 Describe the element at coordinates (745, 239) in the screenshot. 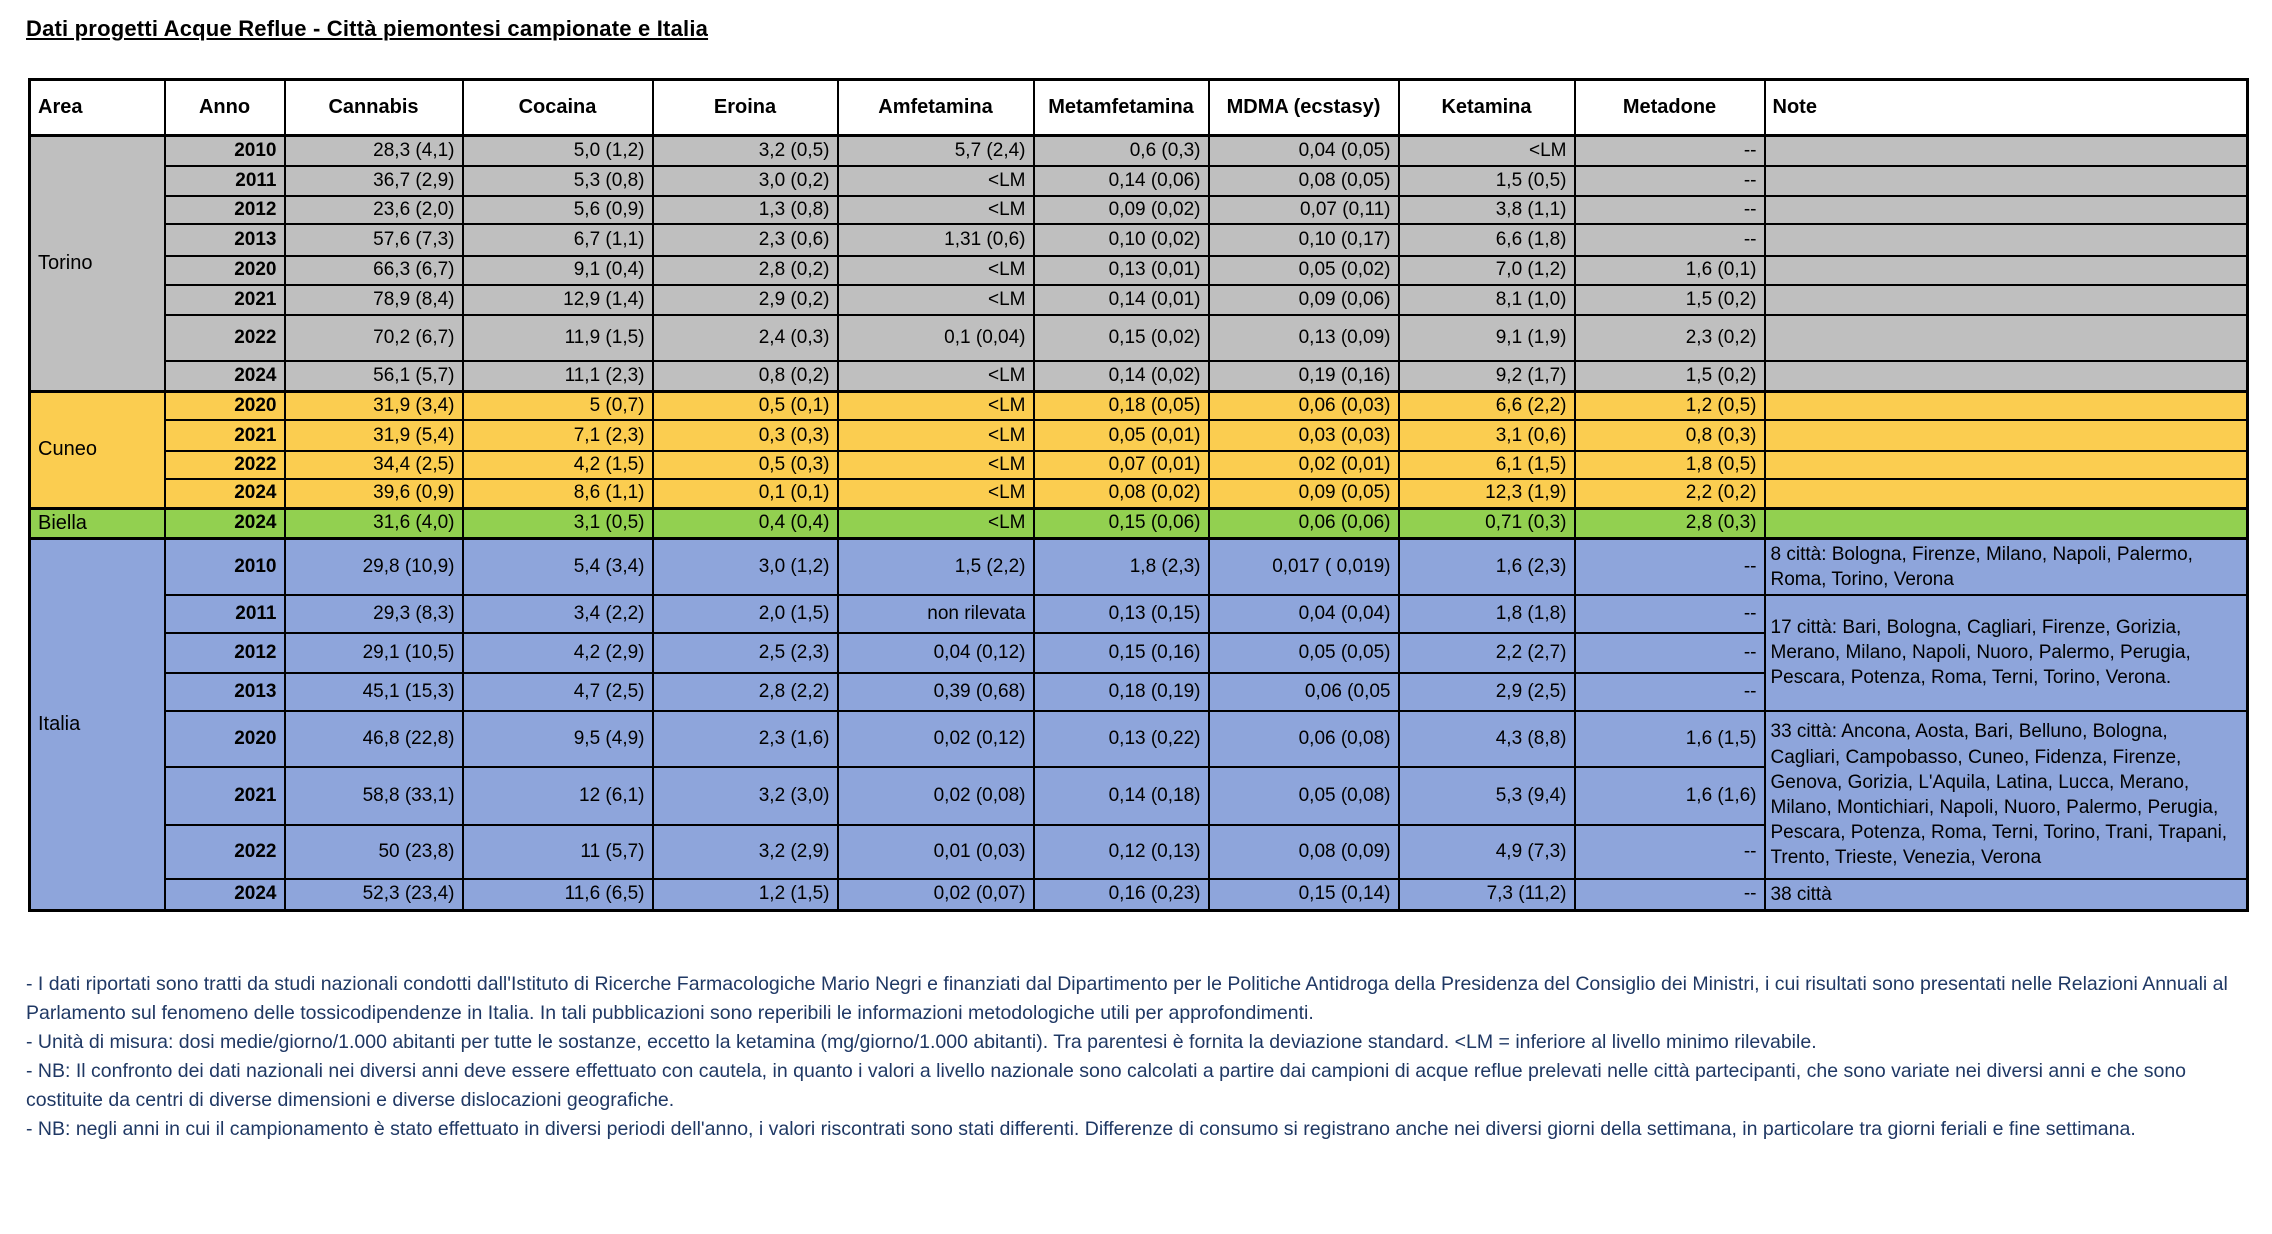

I see `value-cell: 2,3 (0,6)` at that location.